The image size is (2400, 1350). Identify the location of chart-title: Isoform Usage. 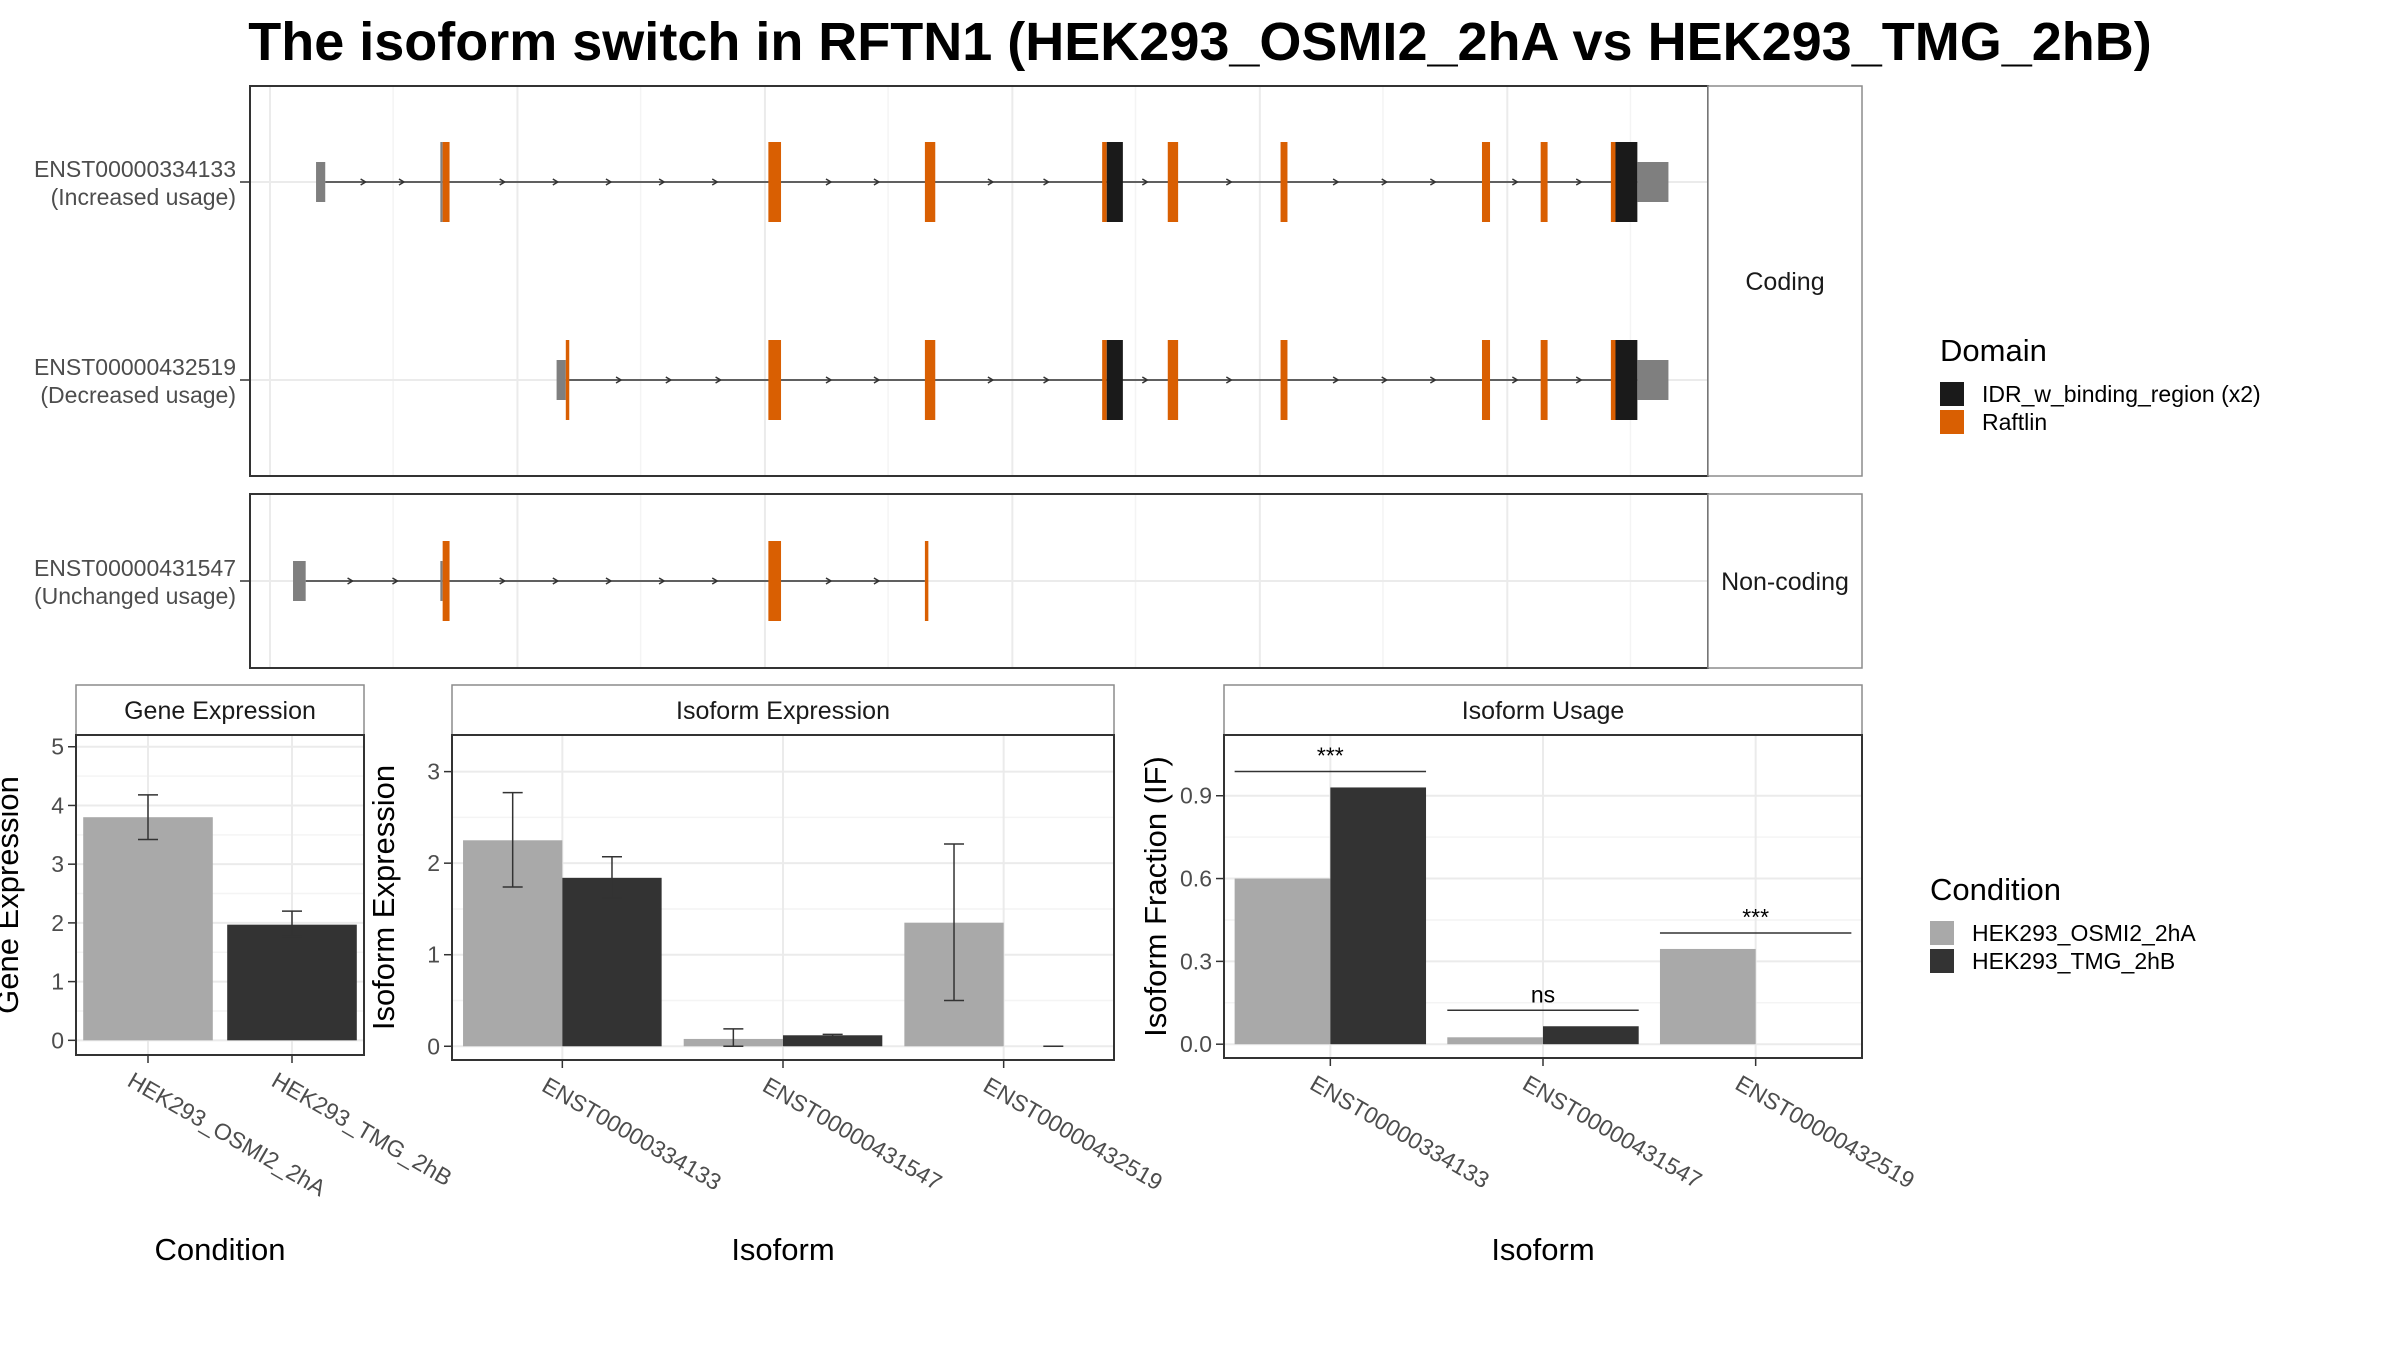
(1543, 711).